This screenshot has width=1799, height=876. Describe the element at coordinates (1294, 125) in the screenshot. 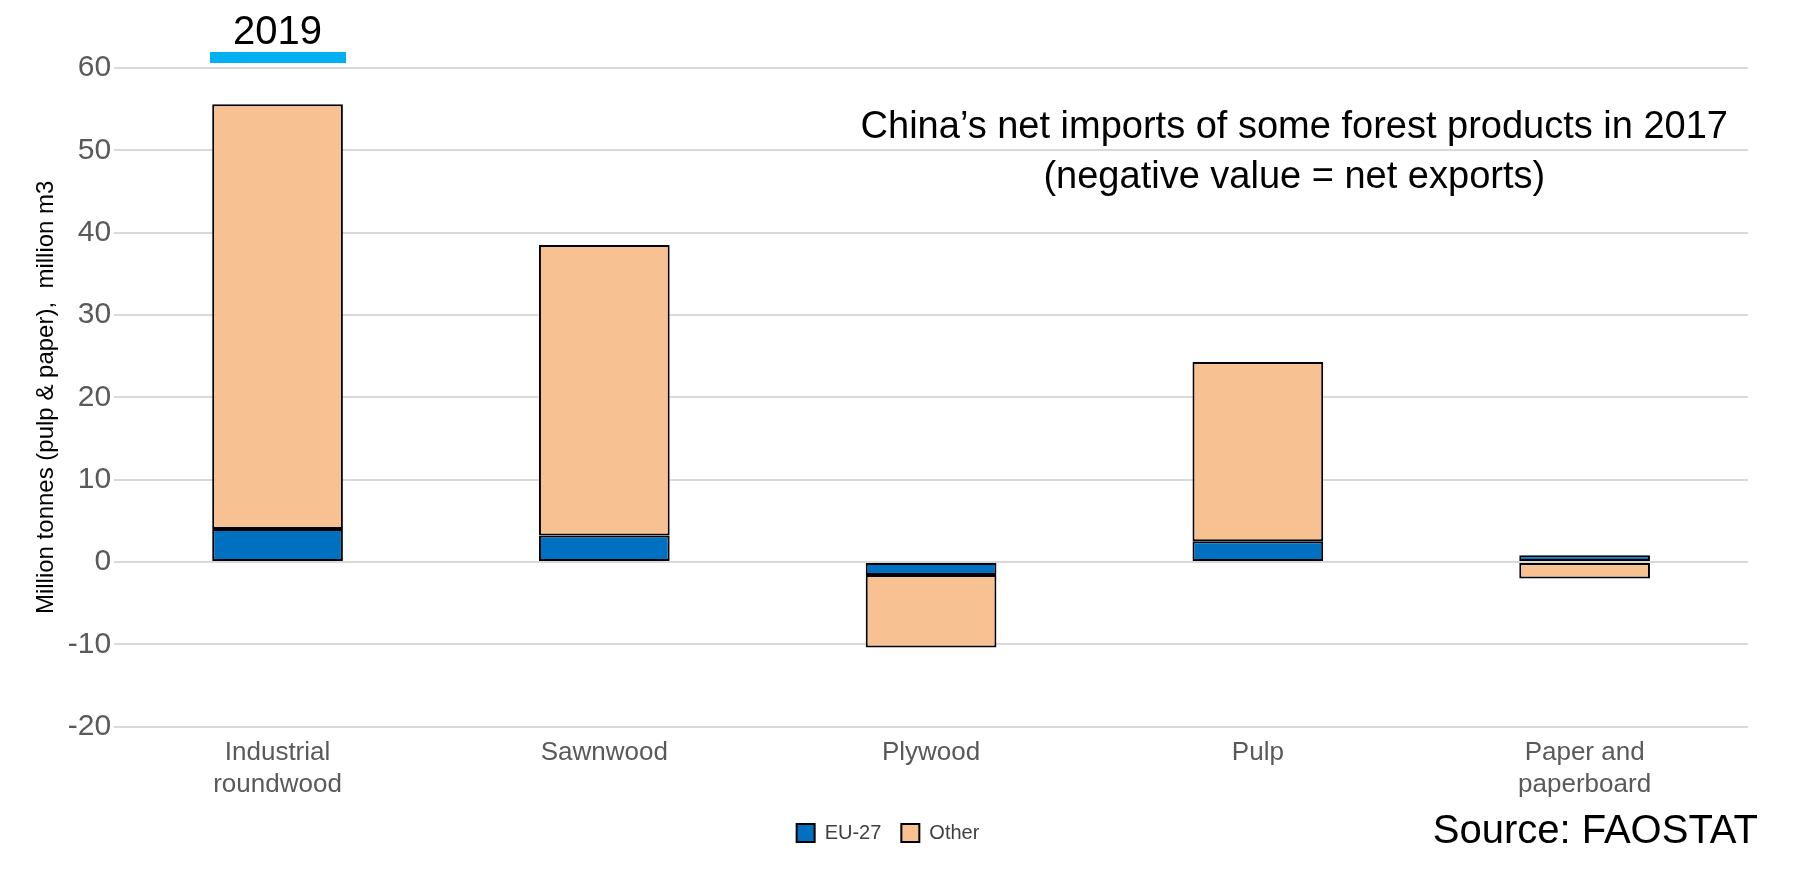

I see `text: China’s net imports of some forest products in 2017` at that location.